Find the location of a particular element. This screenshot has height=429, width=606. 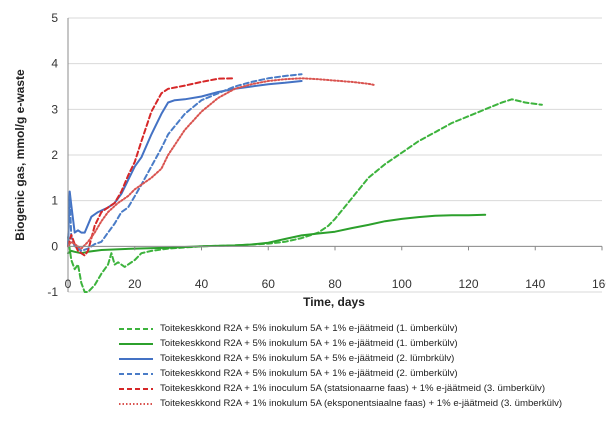

x-tick-label: 40 is located at coordinates (202, 284).